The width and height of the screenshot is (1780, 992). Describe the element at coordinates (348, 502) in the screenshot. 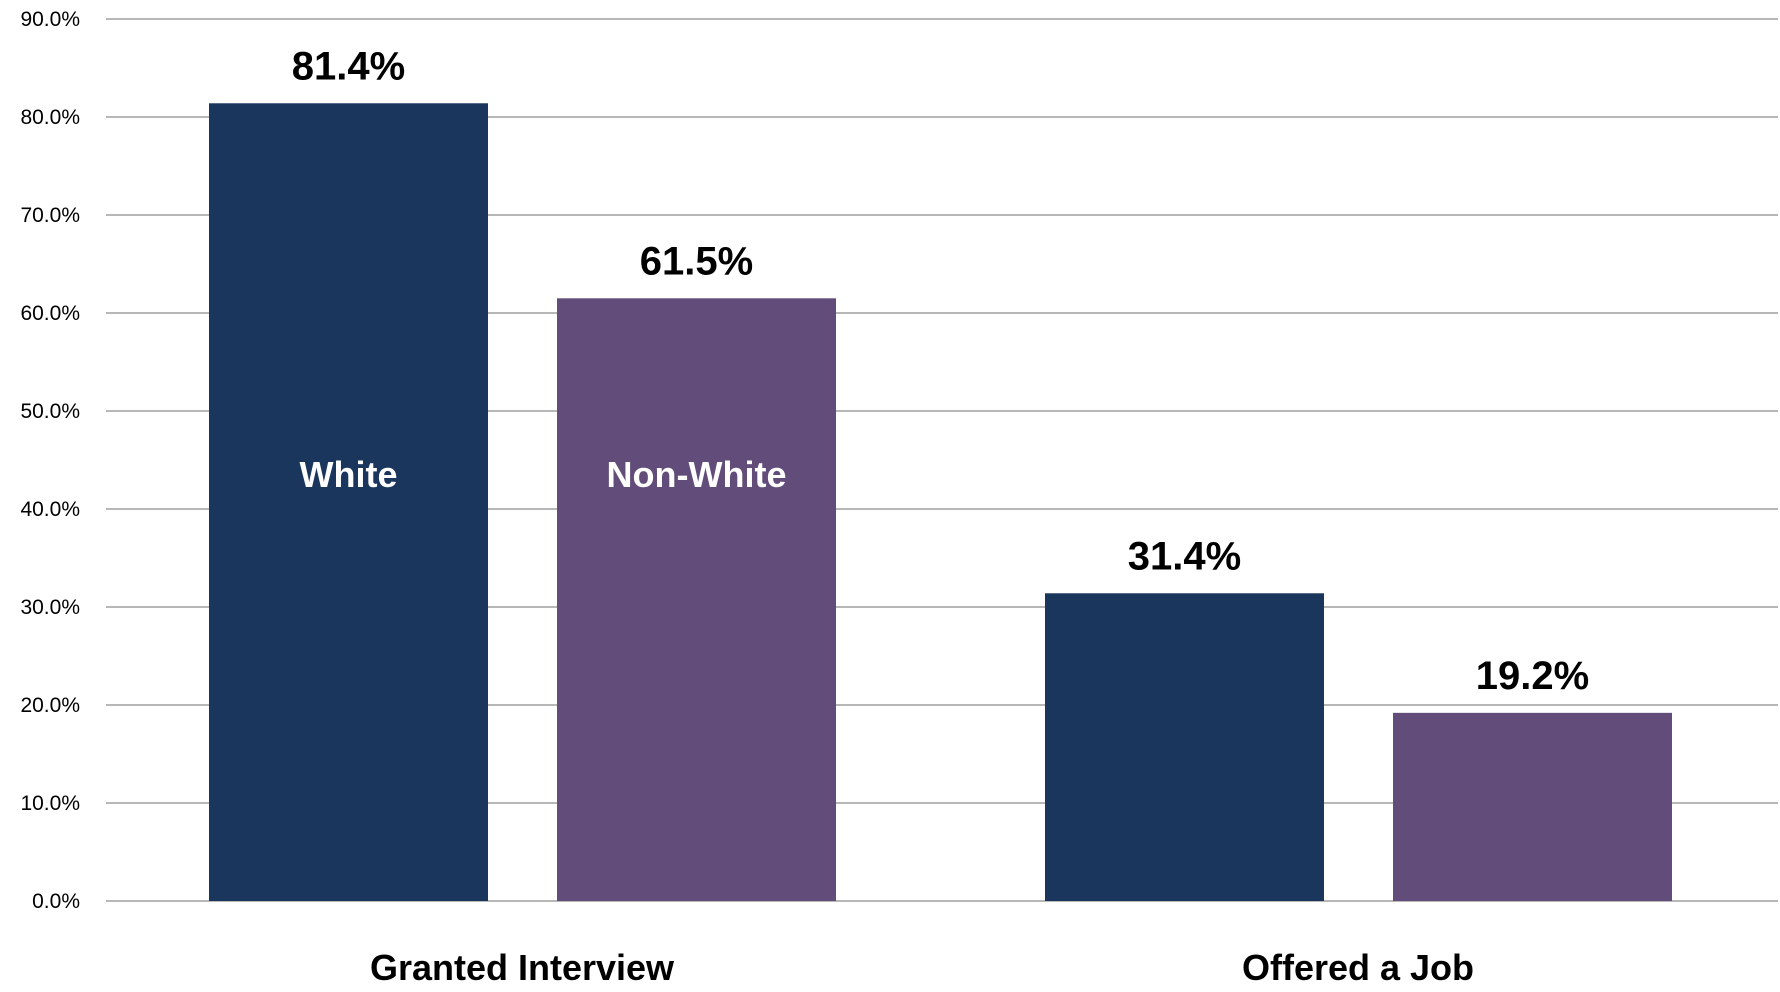

I see `bar-white-granted-interview` at that location.